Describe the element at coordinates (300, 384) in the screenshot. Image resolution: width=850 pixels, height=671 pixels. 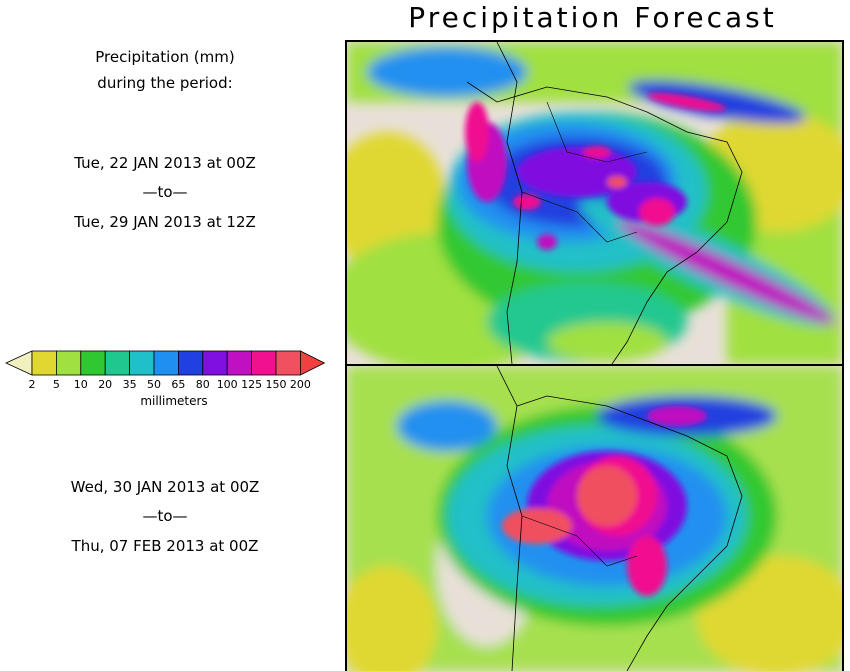
I see `colorbar-tick-label: 200` at that location.